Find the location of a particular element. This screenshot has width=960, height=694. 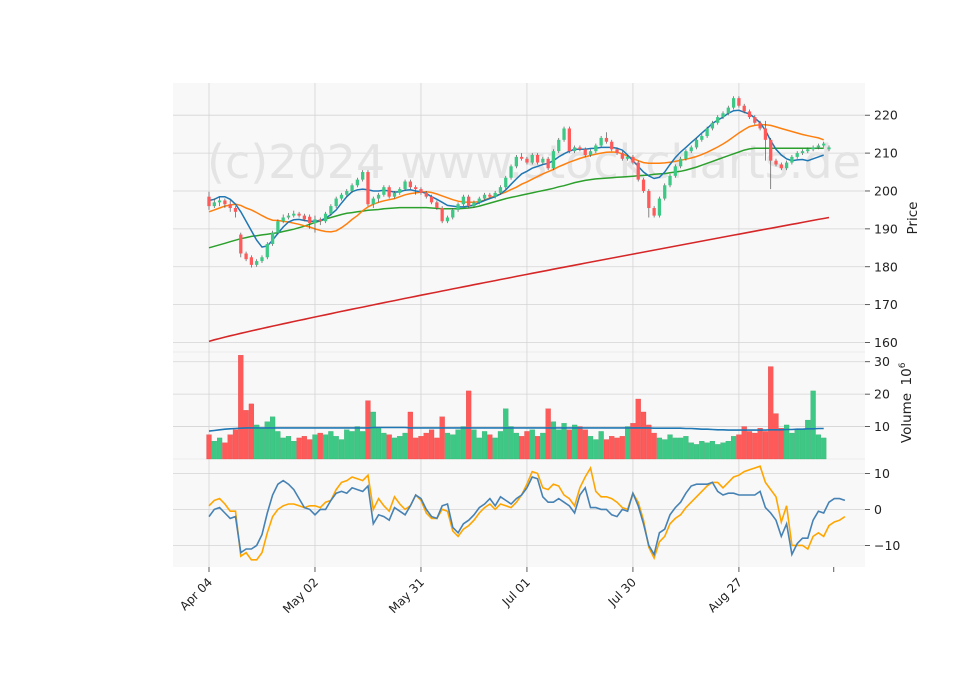

y-tick-label: 190 is located at coordinates (886, 228).